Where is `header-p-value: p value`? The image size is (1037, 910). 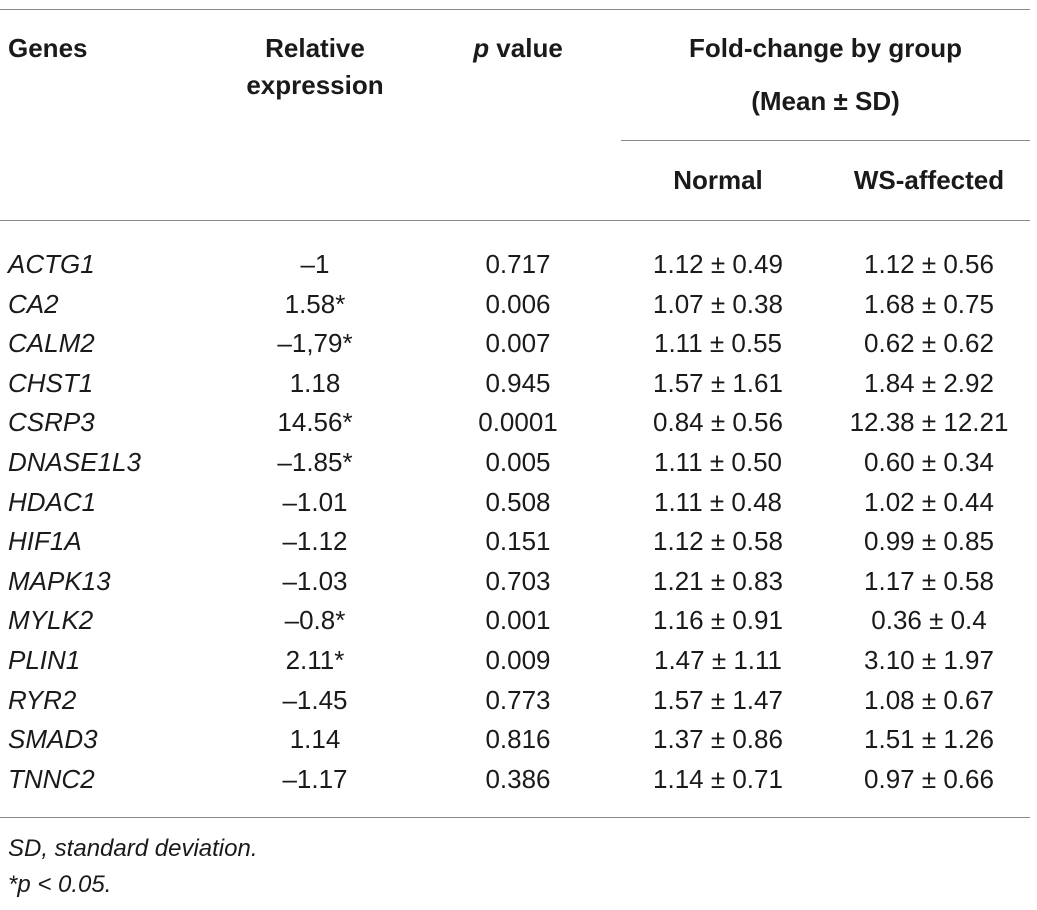 header-p-value: p value is located at coordinates (518, 48).